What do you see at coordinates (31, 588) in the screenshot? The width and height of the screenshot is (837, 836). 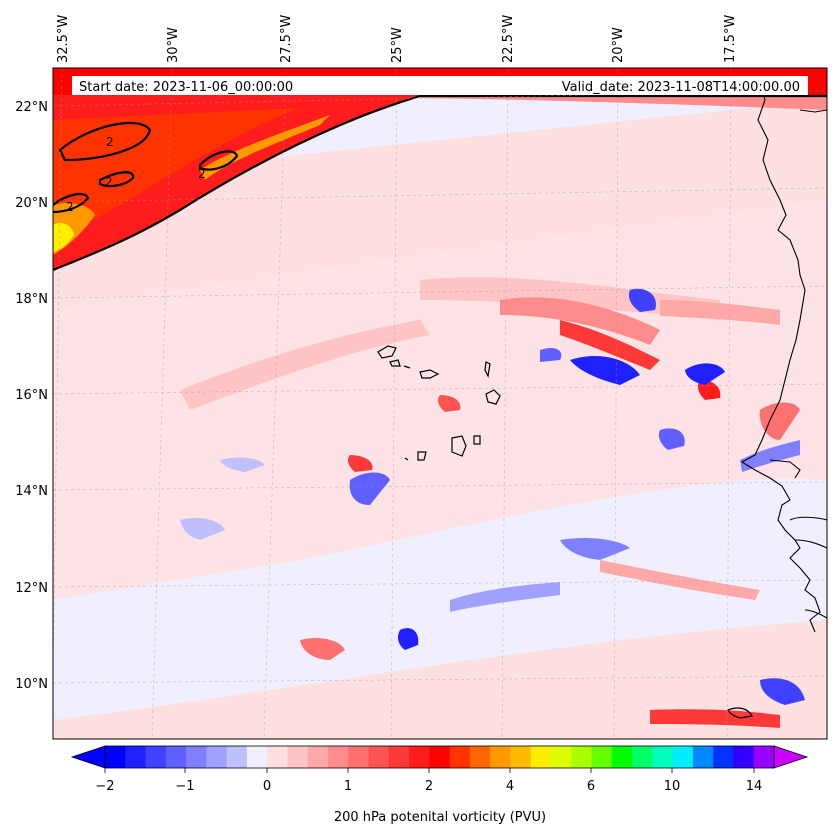 I see `lat-label: 12°N` at bounding box center [31, 588].